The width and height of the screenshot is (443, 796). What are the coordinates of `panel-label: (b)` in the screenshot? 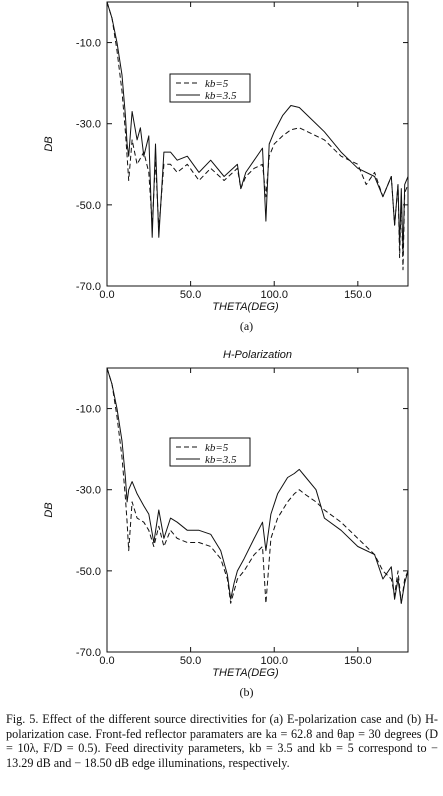 It's located at (247, 692).